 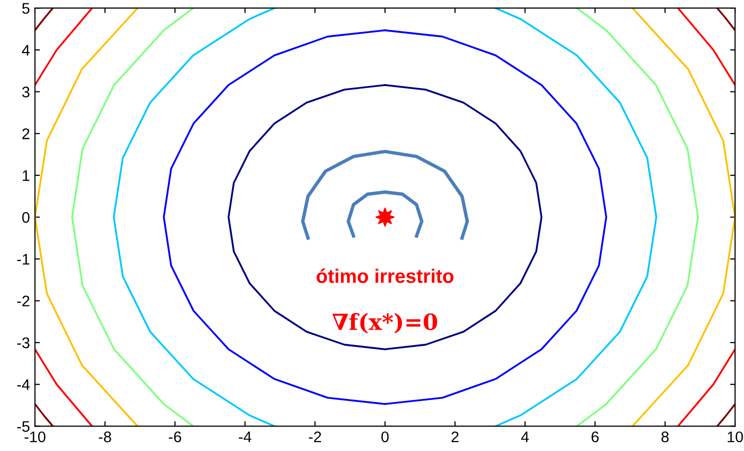 What do you see at coordinates (385, 275) in the screenshot?
I see `annotation: ótimo irrestrito` at bounding box center [385, 275].